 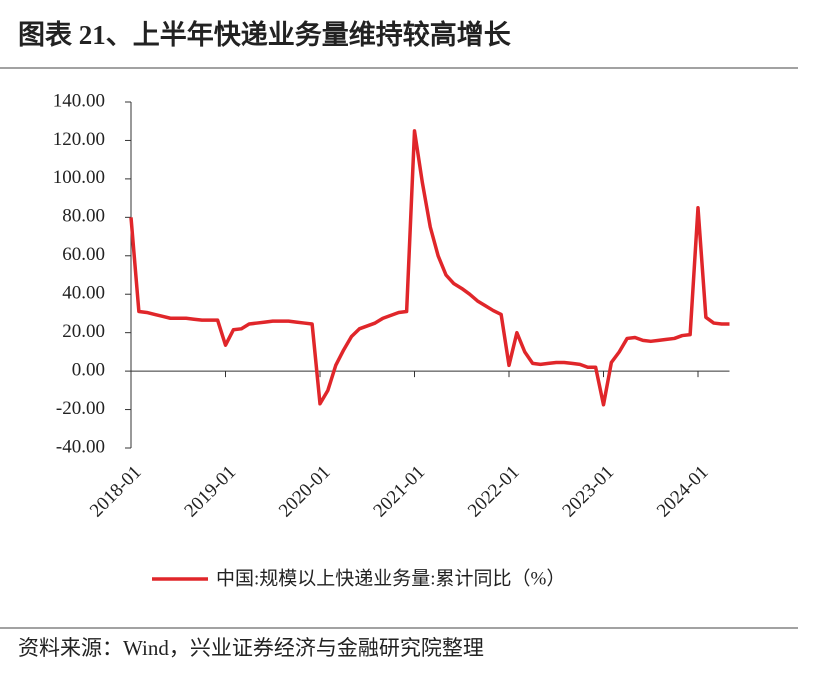 What do you see at coordinates (265, 34) in the screenshot?
I see `chart-title: 图表 21、上半年快递业务量维持较高增长` at bounding box center [265, 34].